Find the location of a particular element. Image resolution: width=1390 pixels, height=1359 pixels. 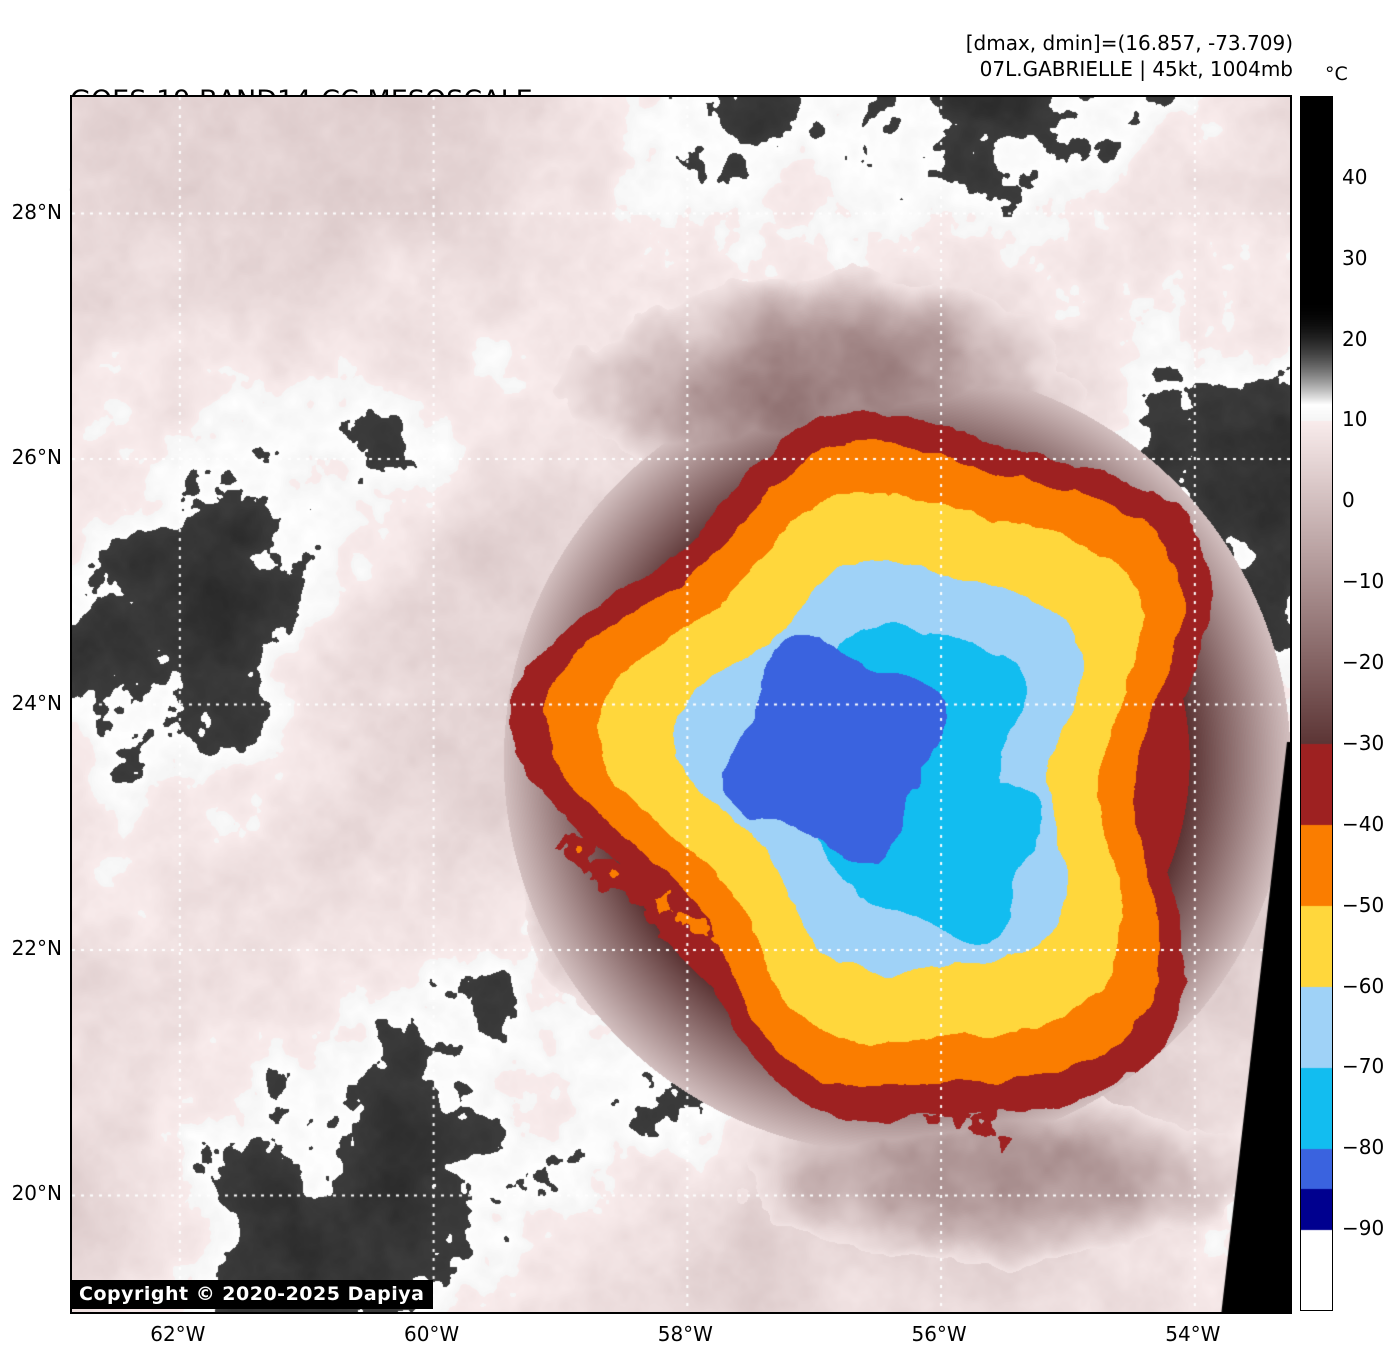

colorbar-tick-label: −30 is located at coordinates (1363, 742).